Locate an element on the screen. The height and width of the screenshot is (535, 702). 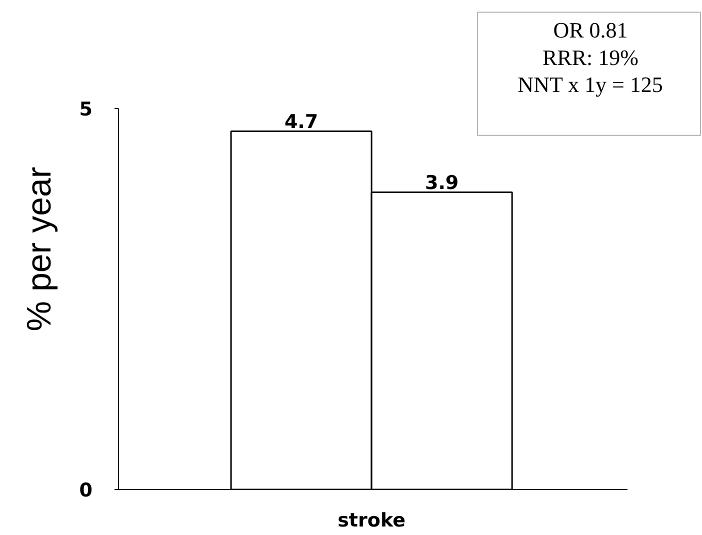
y-tick-label: 5 is located at coordinates (86, 109).